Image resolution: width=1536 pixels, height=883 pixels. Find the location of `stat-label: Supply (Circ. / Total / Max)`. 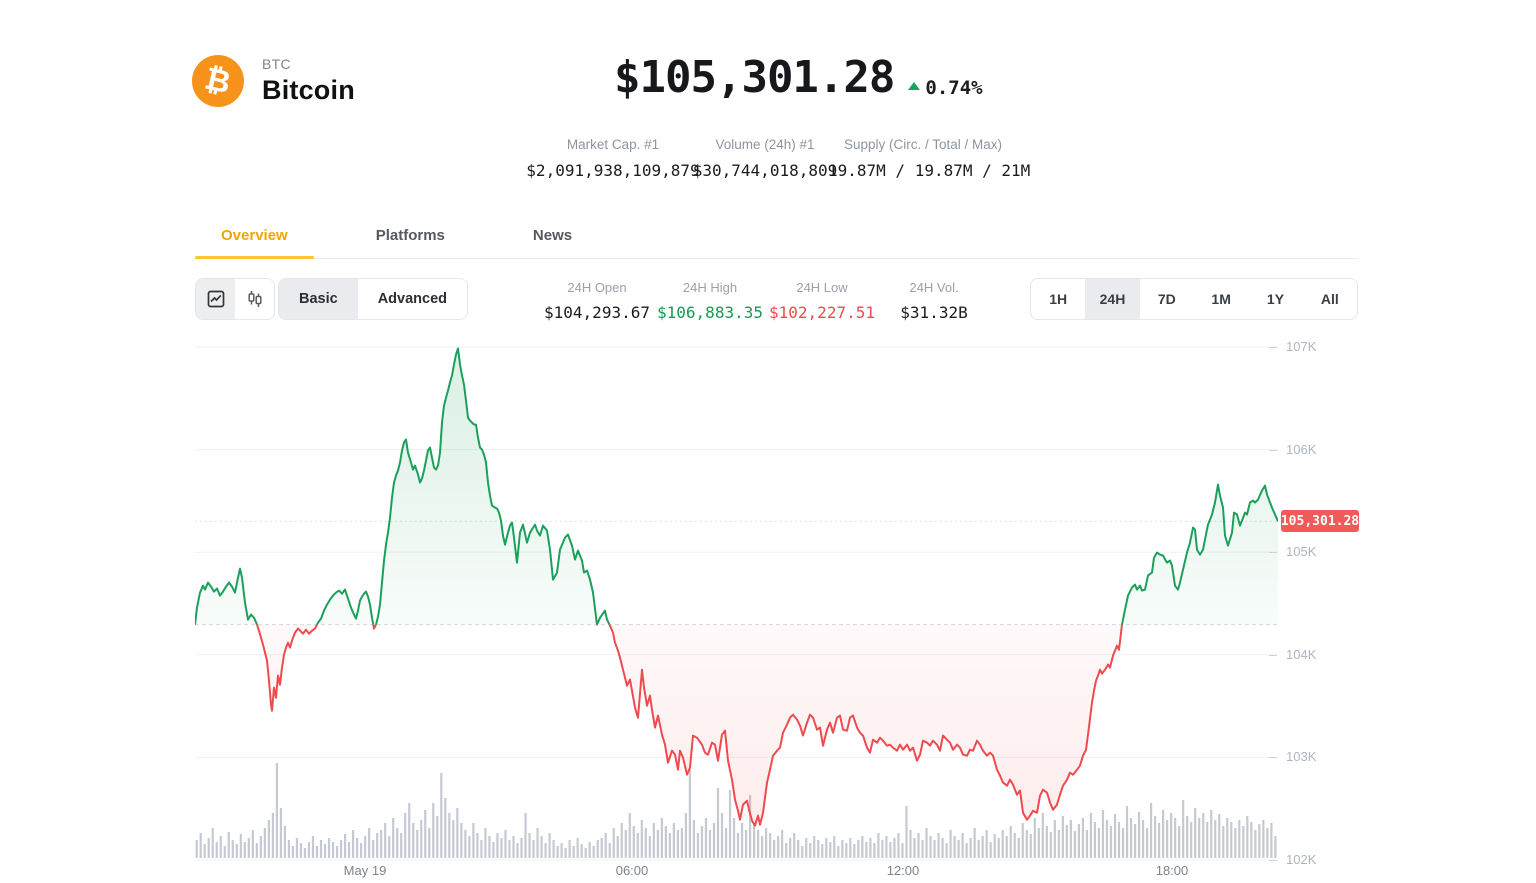

stat-label: Supply (Circ. / Total / Max) is located at coordinates (923, 144).